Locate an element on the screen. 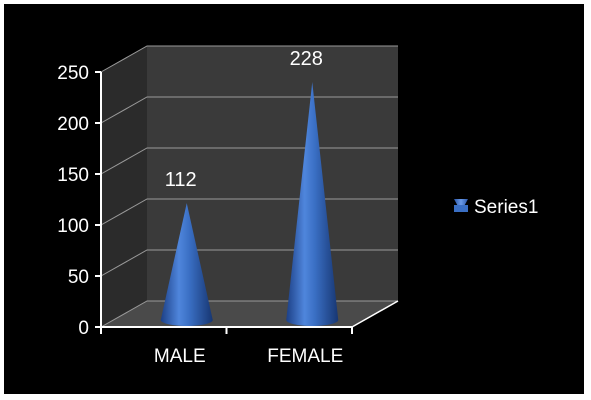  chart-floor is located at coordinates (249, 314).